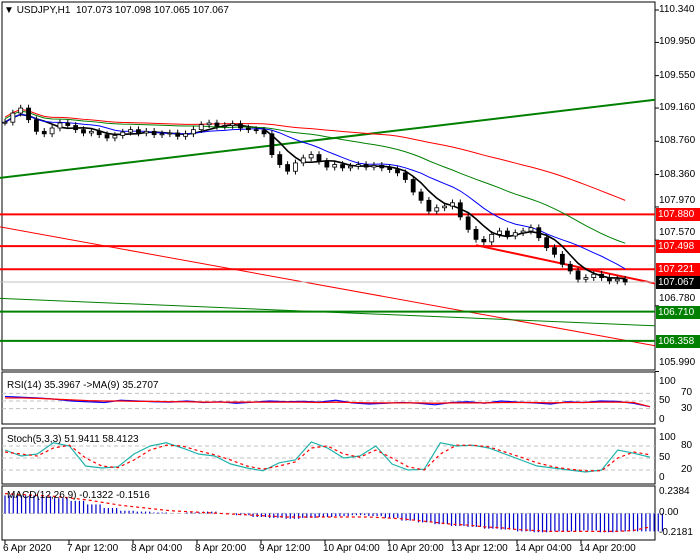  I want to click on level-price-tag: 107.498, so click(678, 247).